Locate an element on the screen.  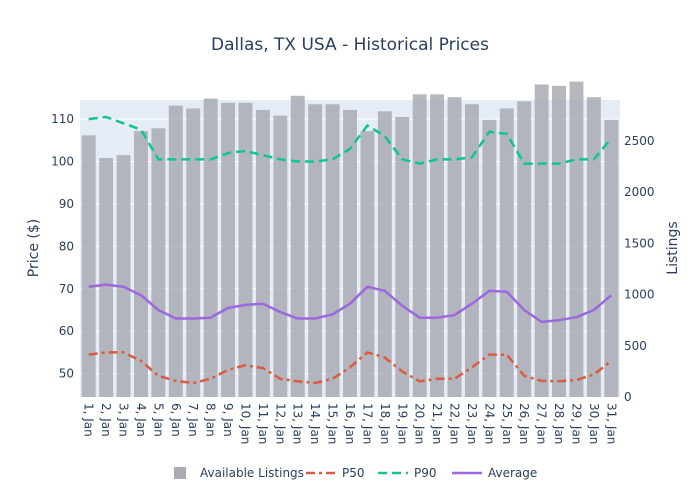
y-left-tick-label: 60 is located at coordinates (66, 331).